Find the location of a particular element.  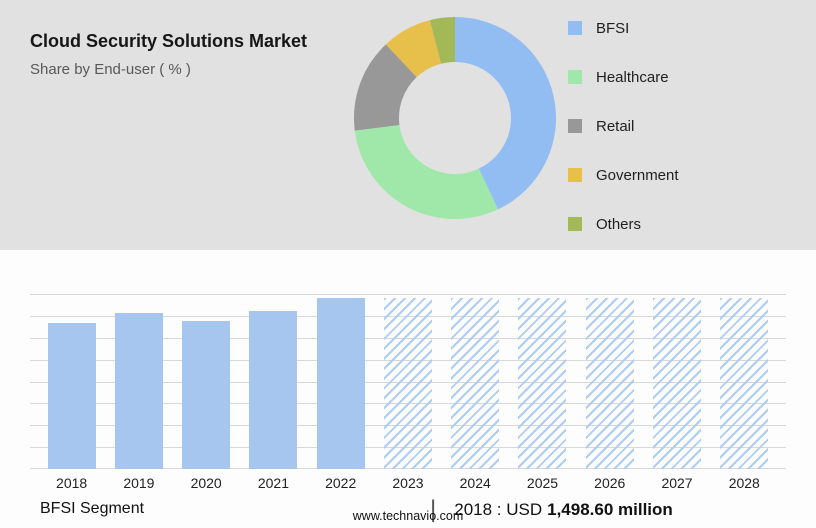

legend-label: Healthcare is located at coordinates (632, 77).